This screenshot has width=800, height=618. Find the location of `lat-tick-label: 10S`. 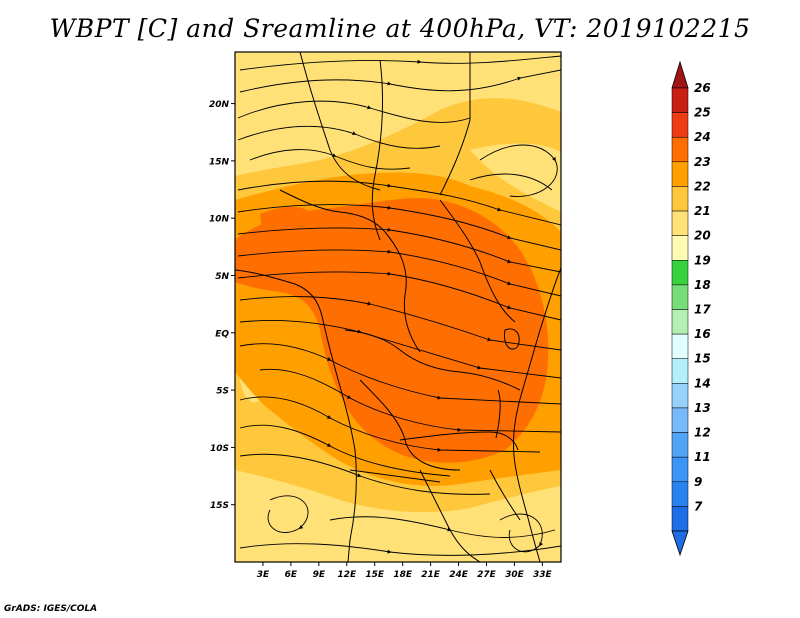

lat-tick-label: 10S is located at coordinates (219, 449).